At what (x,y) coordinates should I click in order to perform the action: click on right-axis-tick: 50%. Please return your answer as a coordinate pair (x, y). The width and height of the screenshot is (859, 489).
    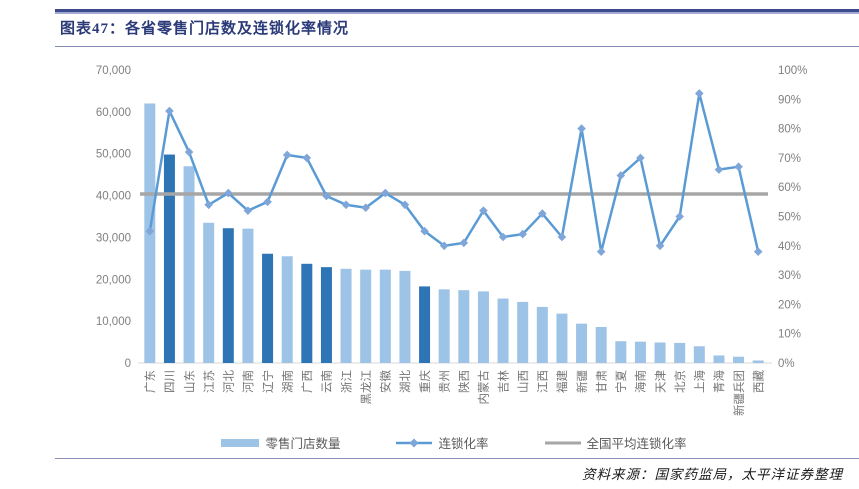
    Looking at the image, I should click on (789, 218).